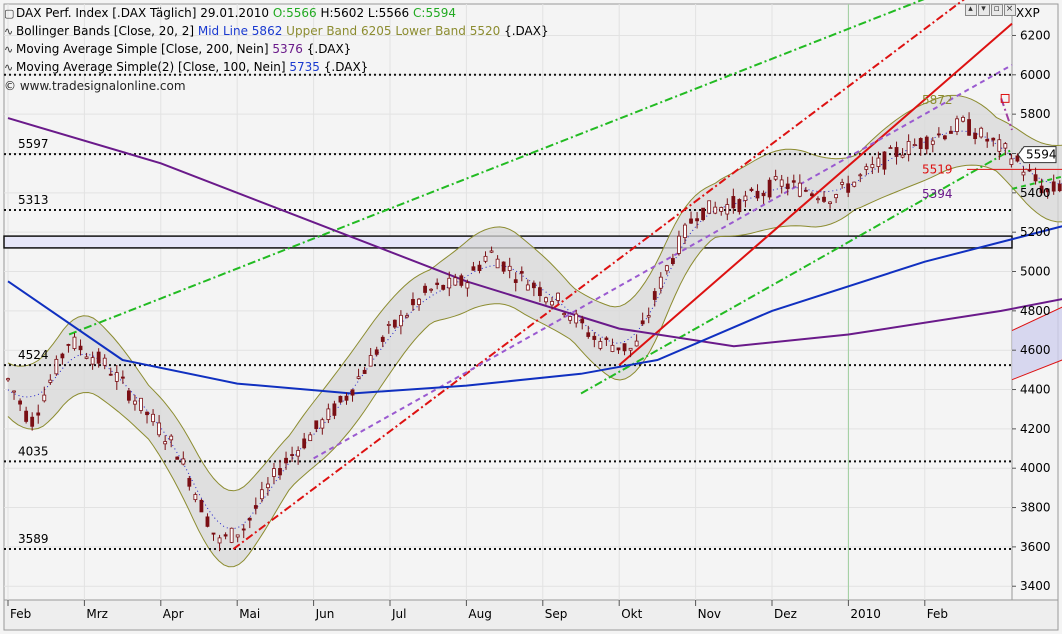 The image size is (1062, 634). I want to click on level-value-label: 5394, so click(937, 194).